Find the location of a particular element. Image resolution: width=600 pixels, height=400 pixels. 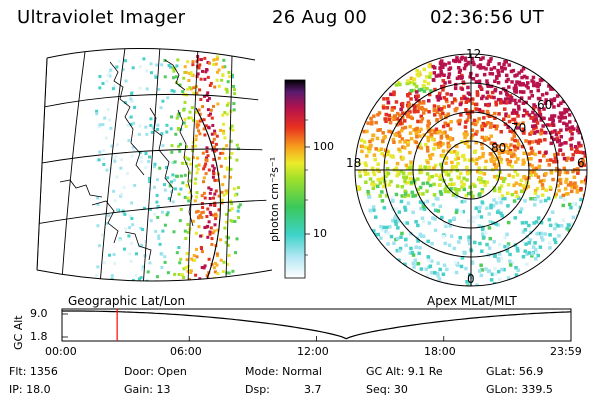

colorbar-unit-label: photon cm⁻²s⁻¹ is located at coordinates (274, 199).